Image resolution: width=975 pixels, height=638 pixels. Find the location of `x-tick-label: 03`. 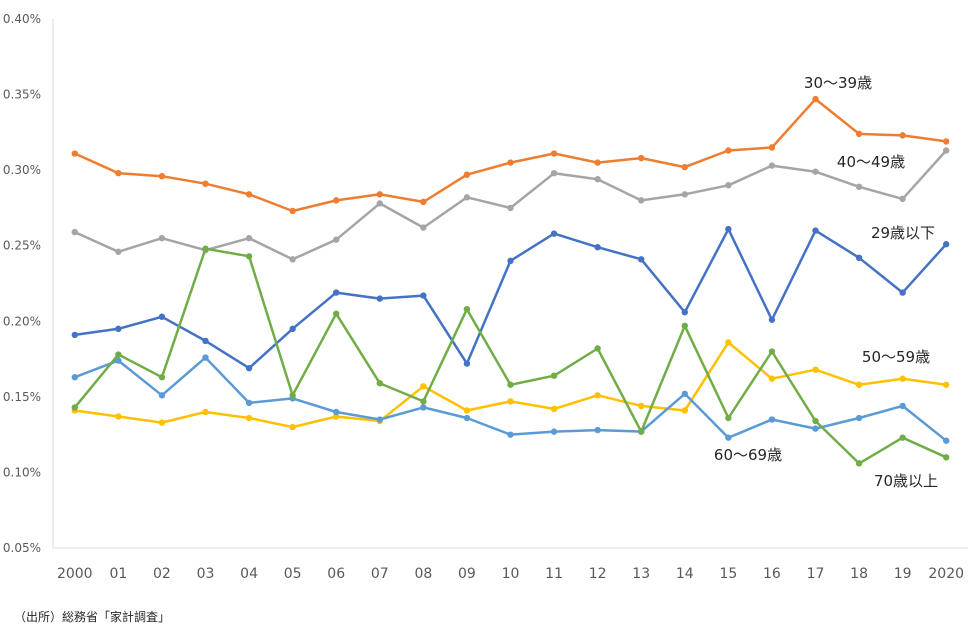

x-tick-label: 03 is located at coordinates (206, 574).